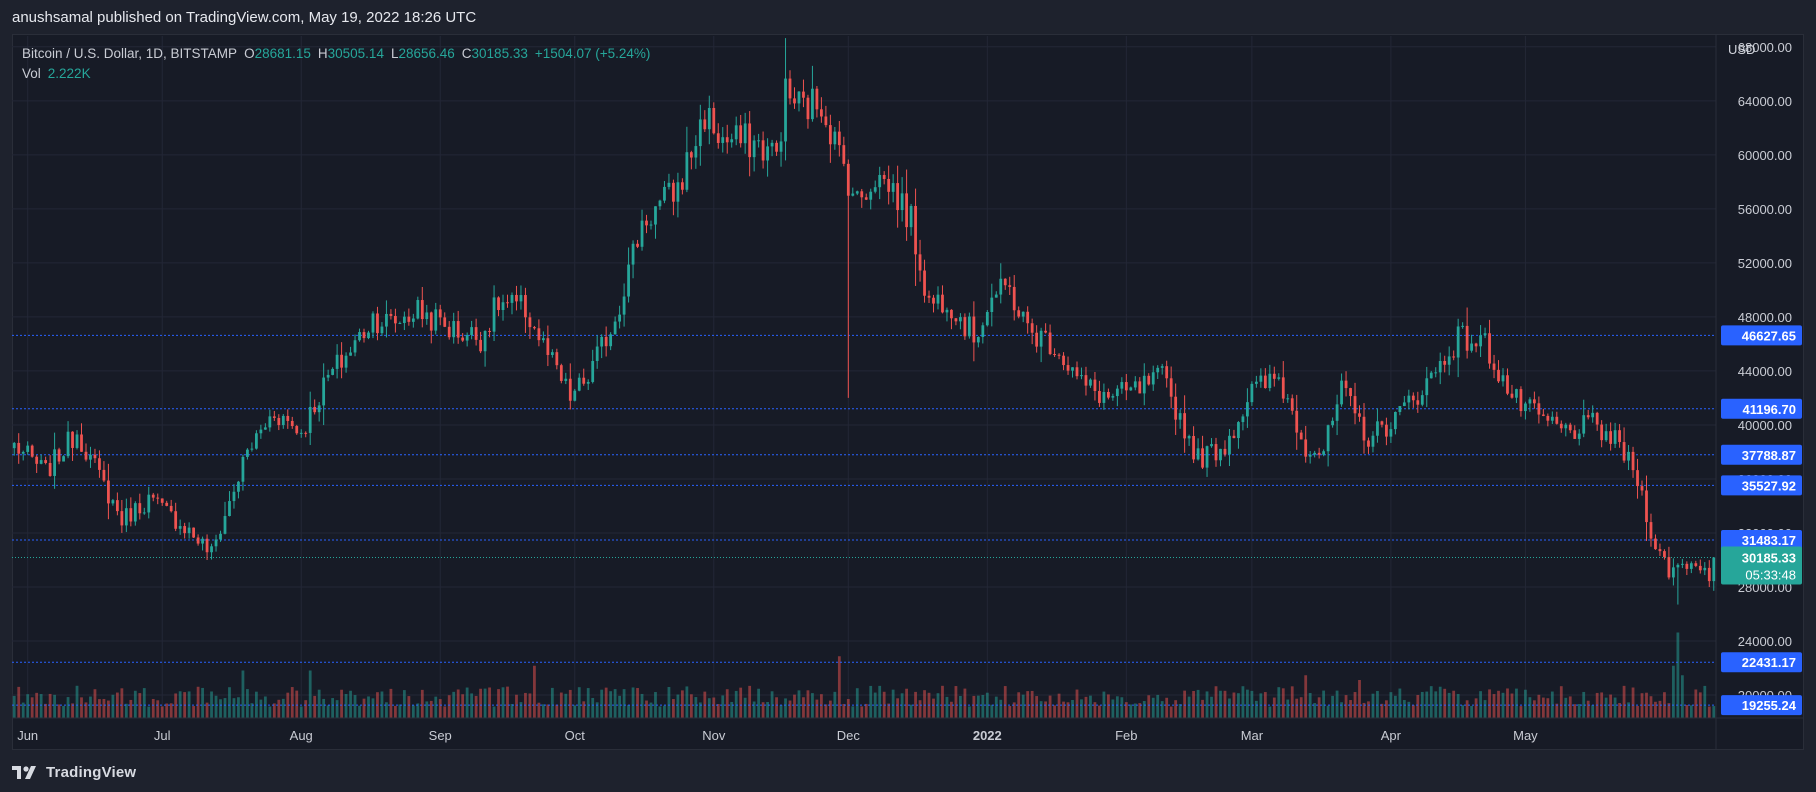 This screenshot has width=1816, height=792. Describe the element at coordinates (91, 772) in the screenshot. I see `brand-name: TradingView` at that location.